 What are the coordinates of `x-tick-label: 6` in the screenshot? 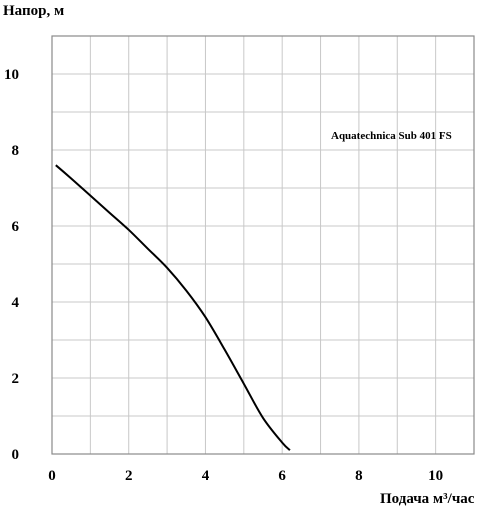 It's located at (282, 476).